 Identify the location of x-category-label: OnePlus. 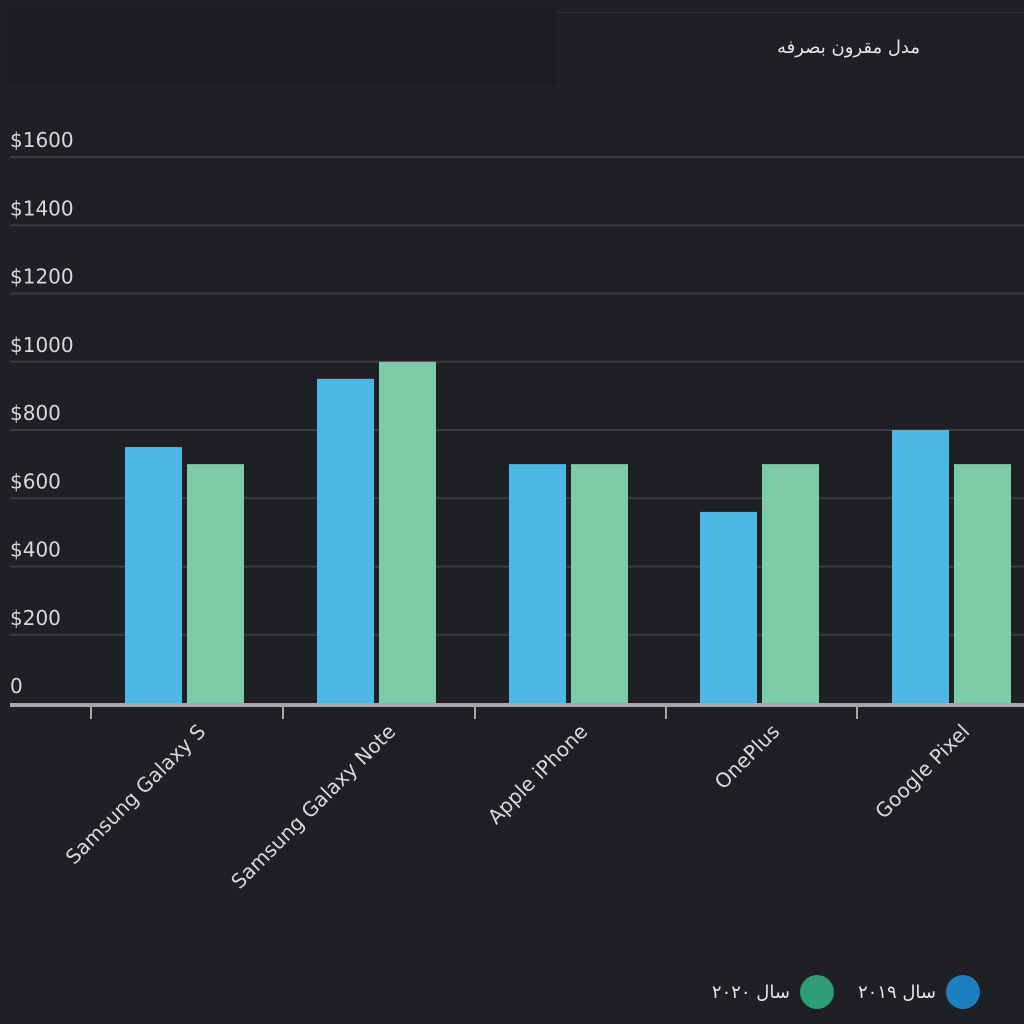
(747, 756).